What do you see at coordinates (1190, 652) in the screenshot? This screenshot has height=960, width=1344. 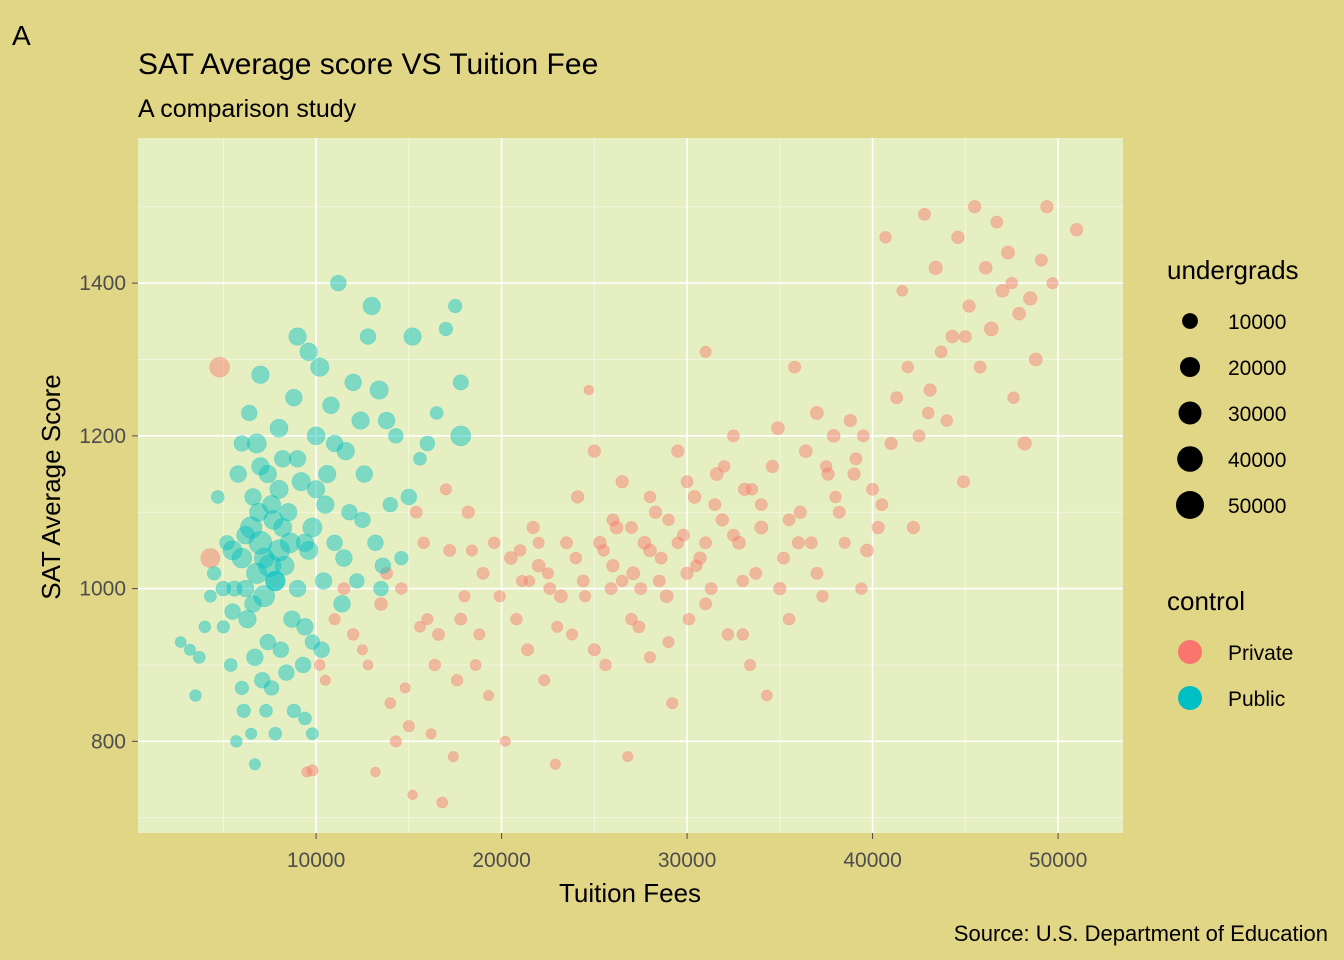 I see `color-legend-key` at bounding box center [1190, 652].